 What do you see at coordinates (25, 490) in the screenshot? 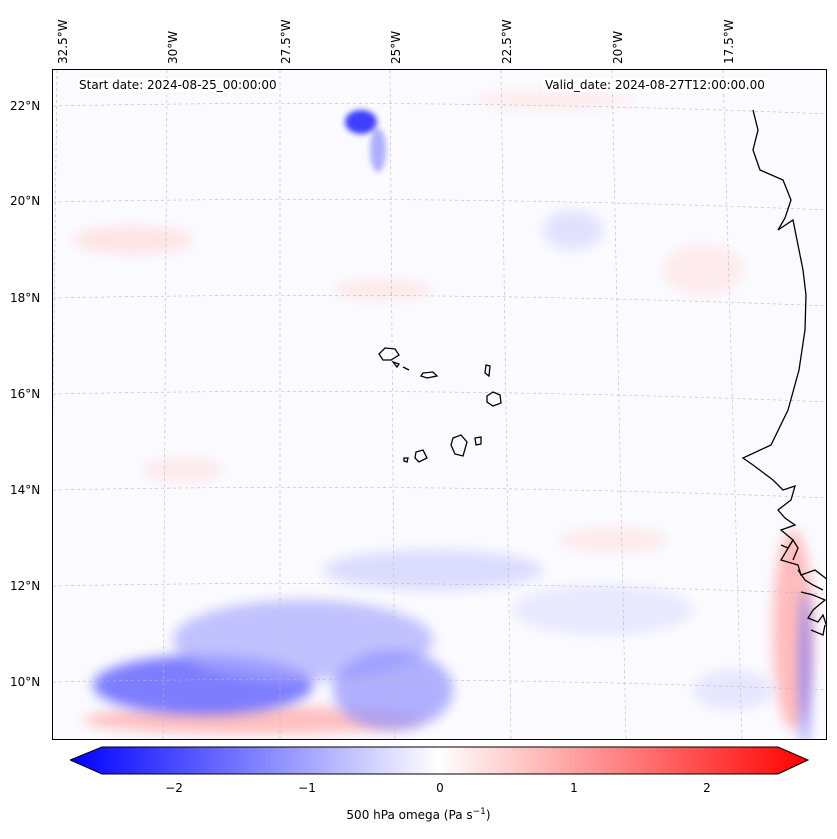
I see `lat-label-14n: 14°N` at bounding box center [25, 490].